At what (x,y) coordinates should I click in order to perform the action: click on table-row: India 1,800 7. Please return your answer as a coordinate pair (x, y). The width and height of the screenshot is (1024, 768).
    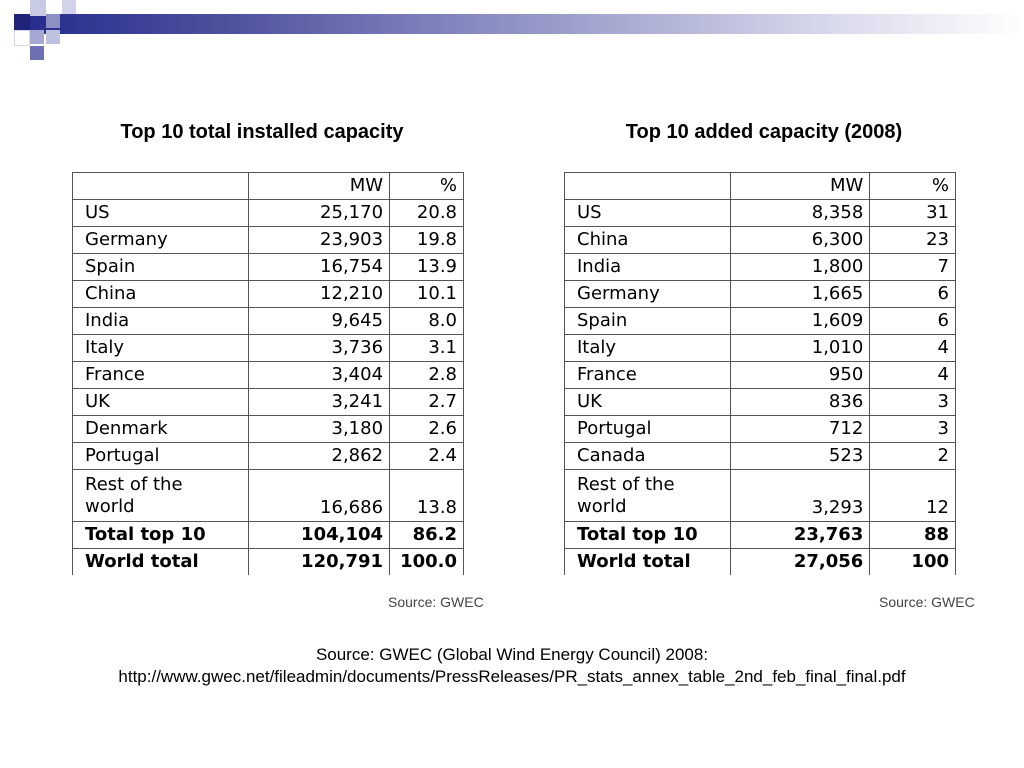
    Looking at the image, I should click on (760, 267).